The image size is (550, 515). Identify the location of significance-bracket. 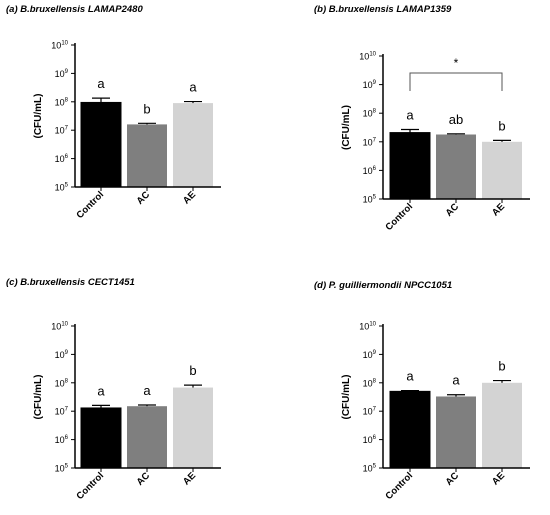
(456, 81).